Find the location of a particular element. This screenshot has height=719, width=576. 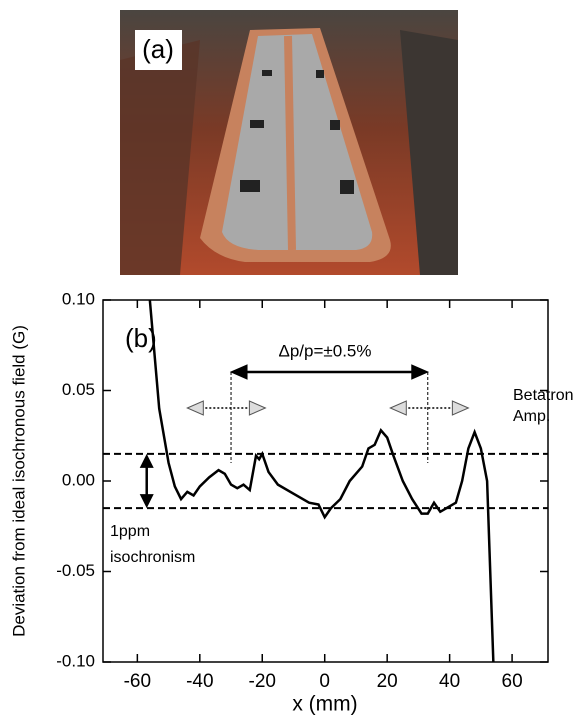

y-tick-label: 0.10 is located at coordinates (78, 298).